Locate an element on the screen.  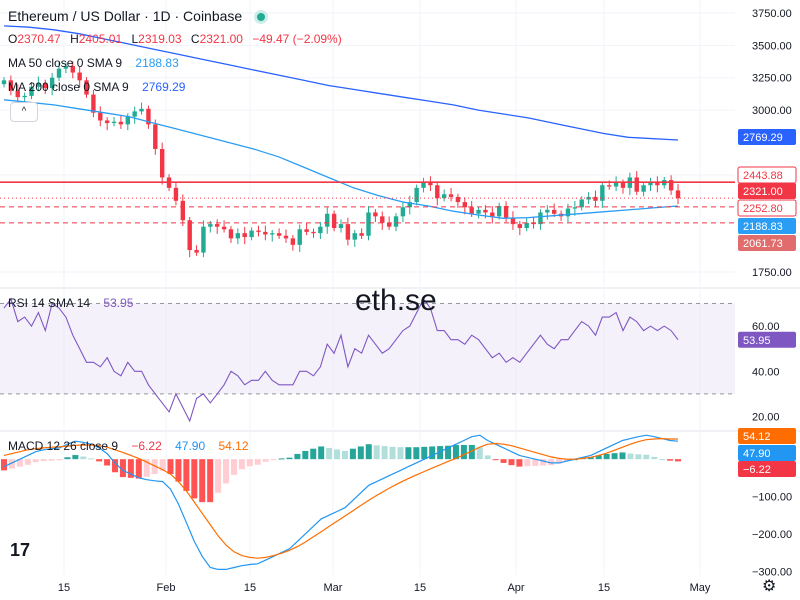
rsi-axis-label-text: 53.95 is located at coordinates (757, 341).